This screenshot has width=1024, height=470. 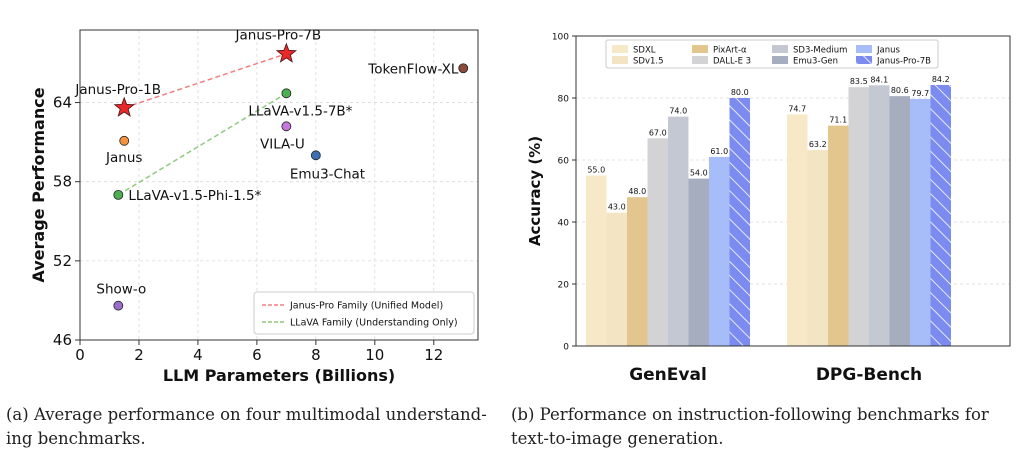 What do you see at coordinates (316, 355) in the screenshot?
I see `x-tick-label: 8` at bounding box center [316, 355].